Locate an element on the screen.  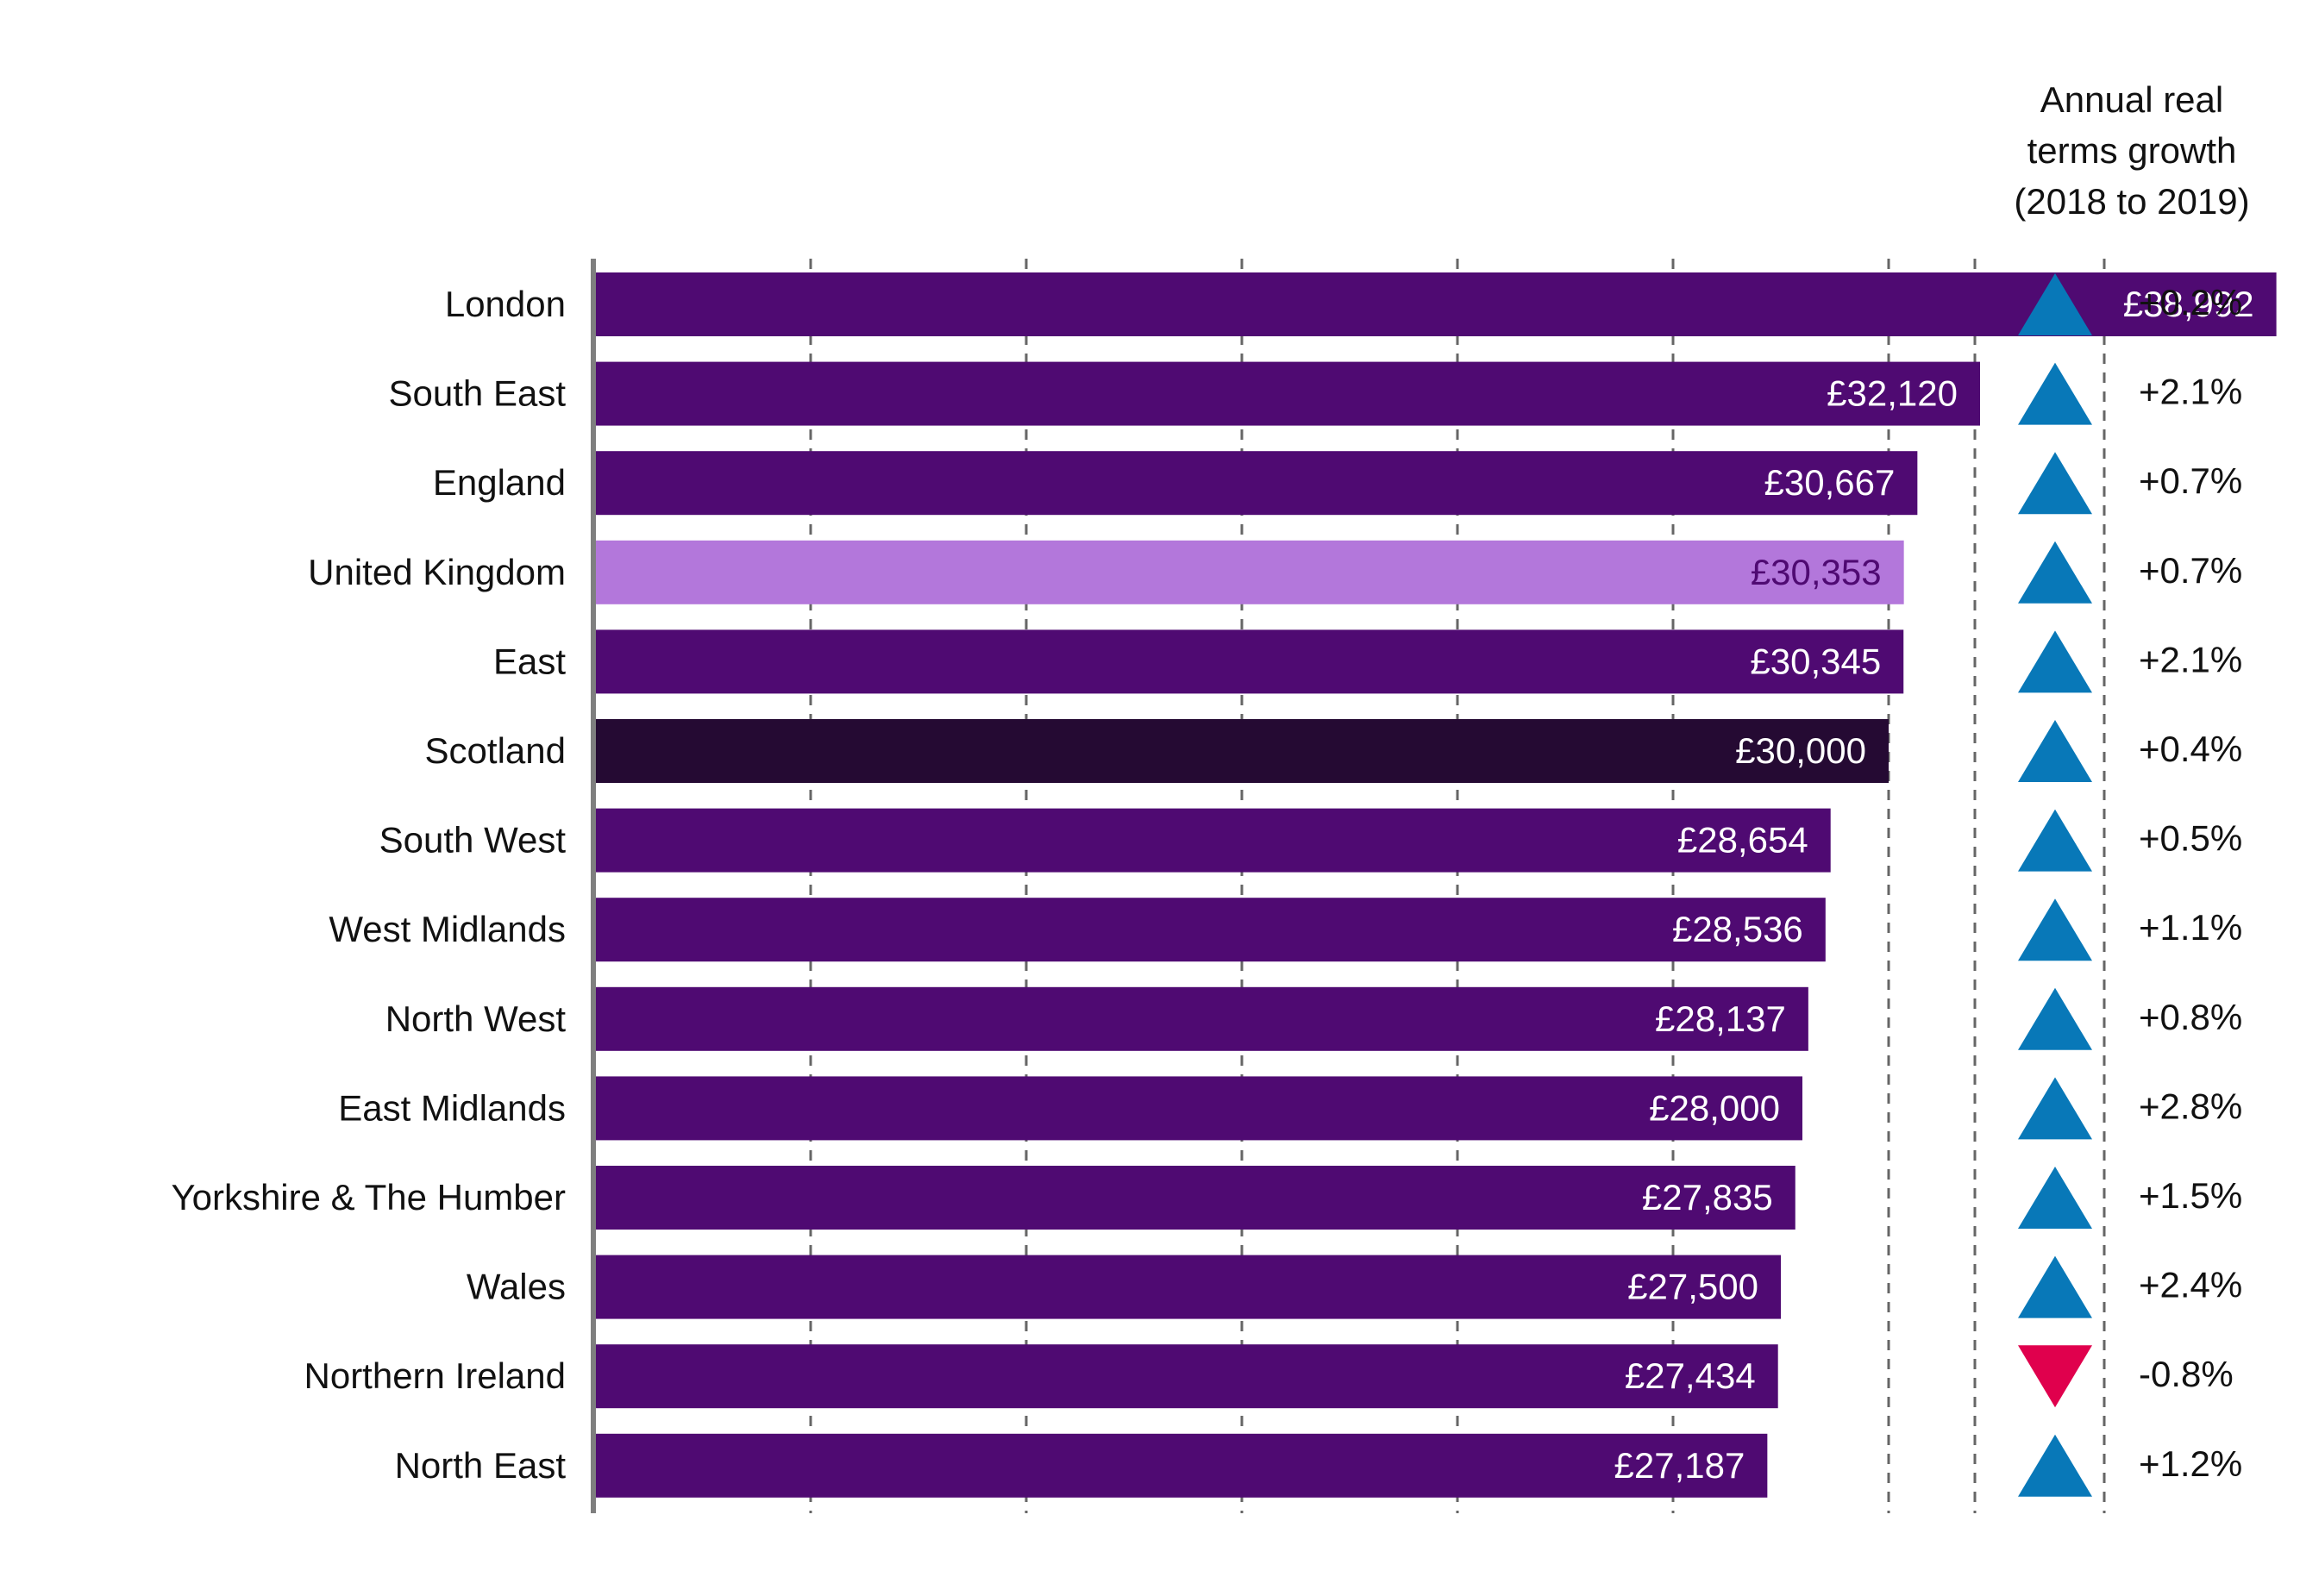
value-label-northern-ireland: £27,434 is located at coordinates (1690, 1375).